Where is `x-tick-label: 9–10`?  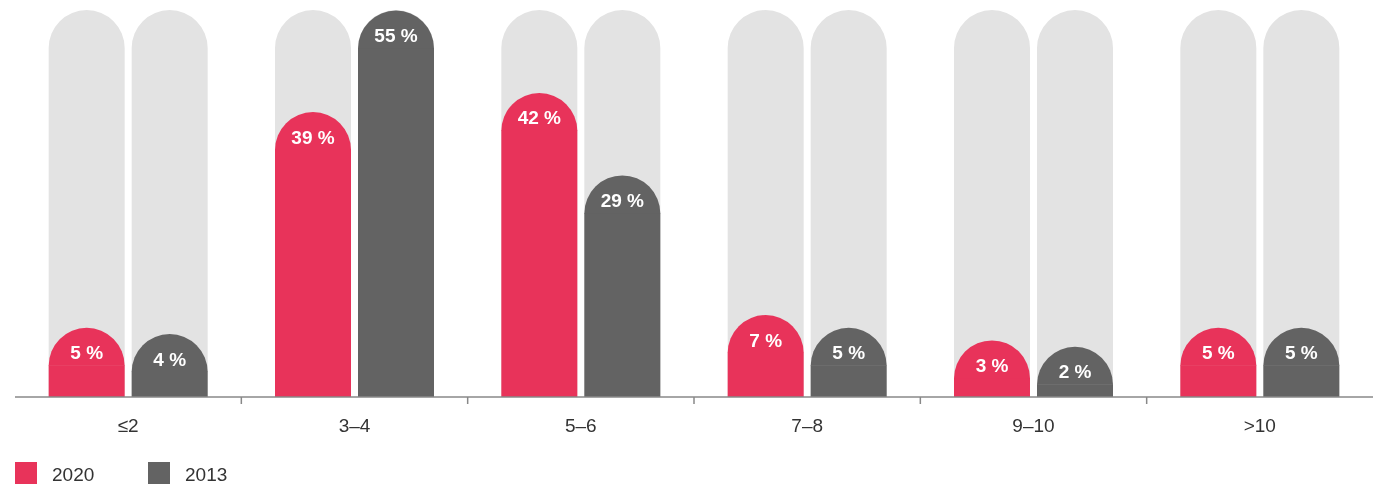 x-tick-label: 9–10 is located at coordinates (1033, 425).